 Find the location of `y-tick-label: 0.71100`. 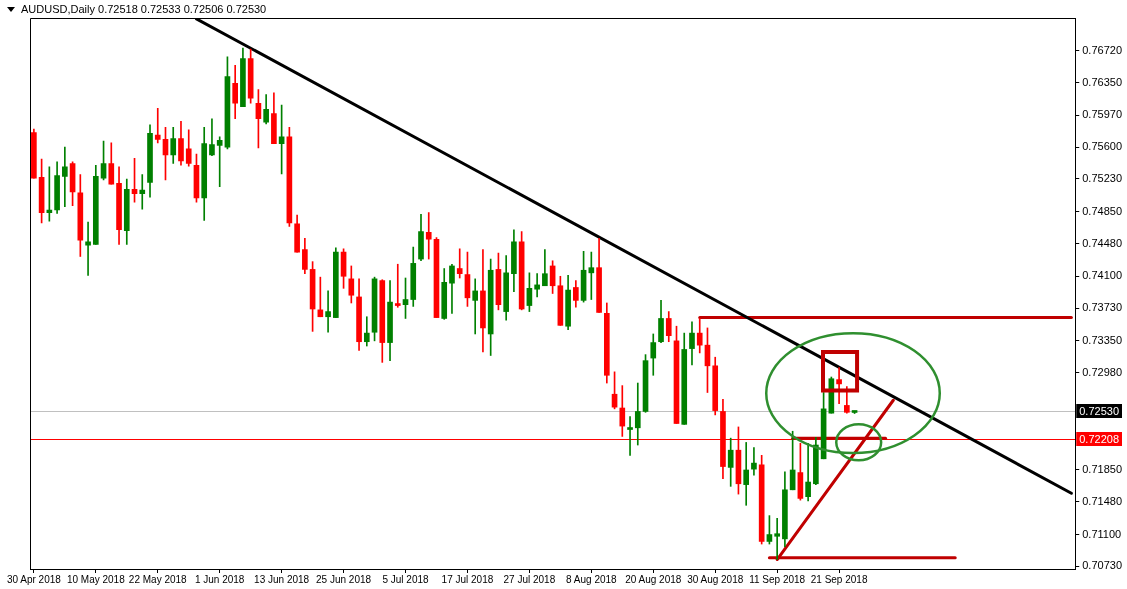

y-tick-label: 0.71100 is located at coordinates (1102, 533).